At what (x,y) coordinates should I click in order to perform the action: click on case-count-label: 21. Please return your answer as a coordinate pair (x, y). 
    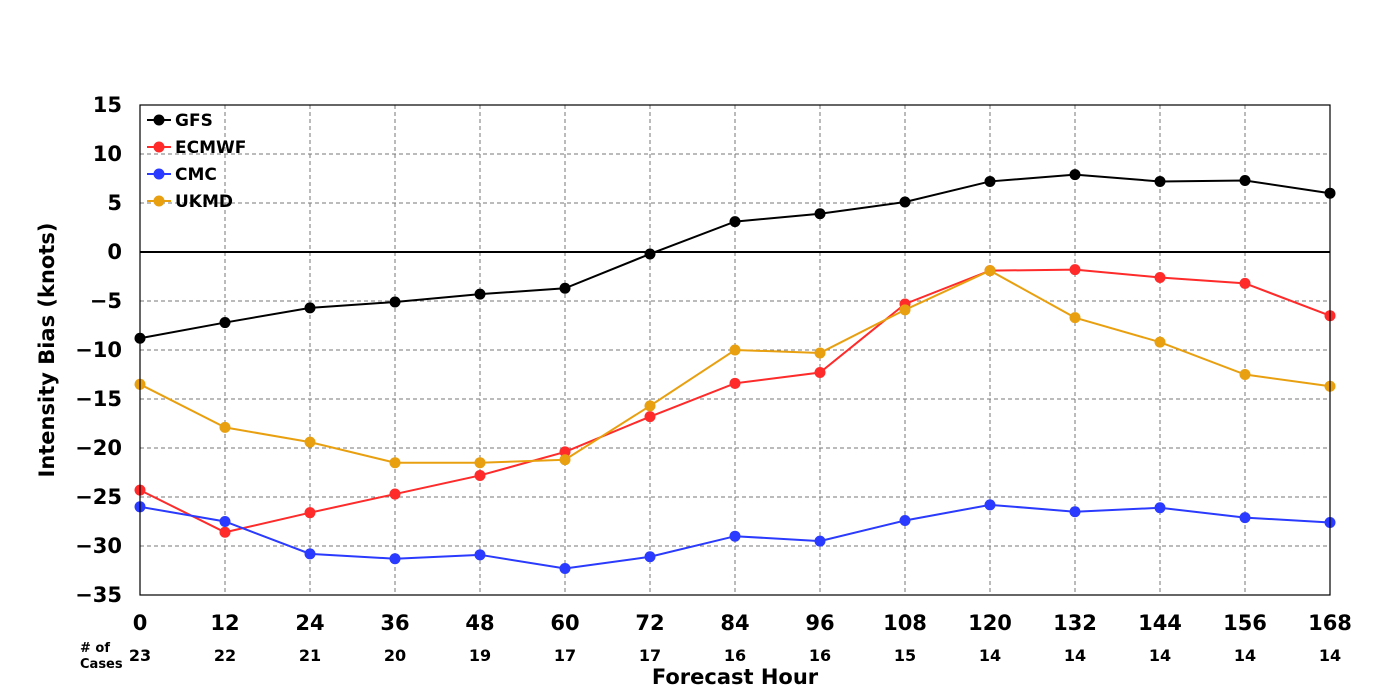
    Looking at the image, I should click on (310, 655).